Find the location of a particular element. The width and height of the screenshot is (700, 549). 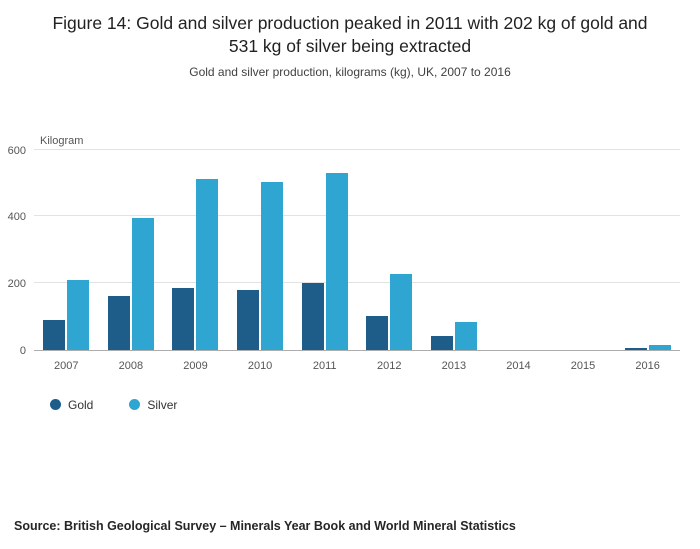

legend-label-silver: Silver is located at coordinates (162, 404).